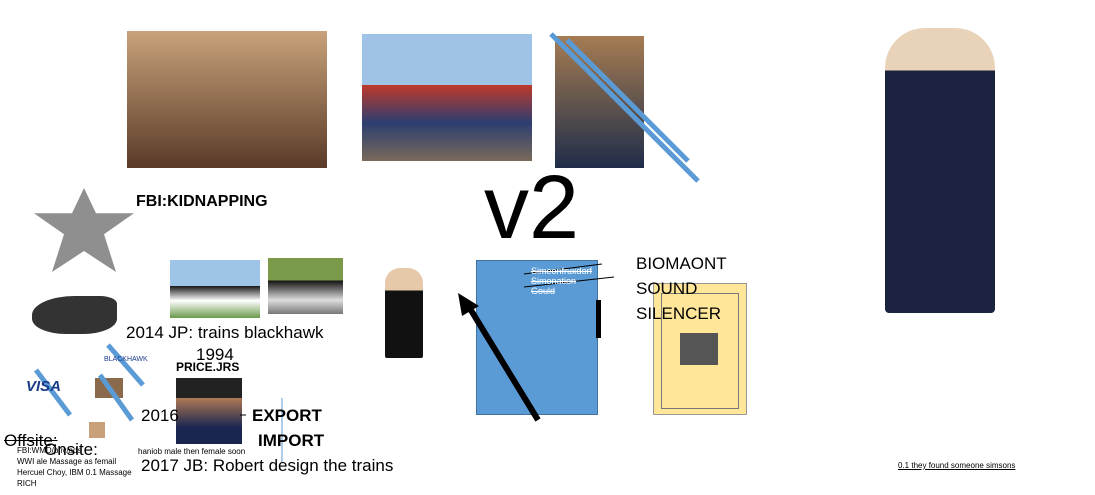 The width and height of the screenshot is (1095, 495). I want to click on train-photo, so click(447, 97).